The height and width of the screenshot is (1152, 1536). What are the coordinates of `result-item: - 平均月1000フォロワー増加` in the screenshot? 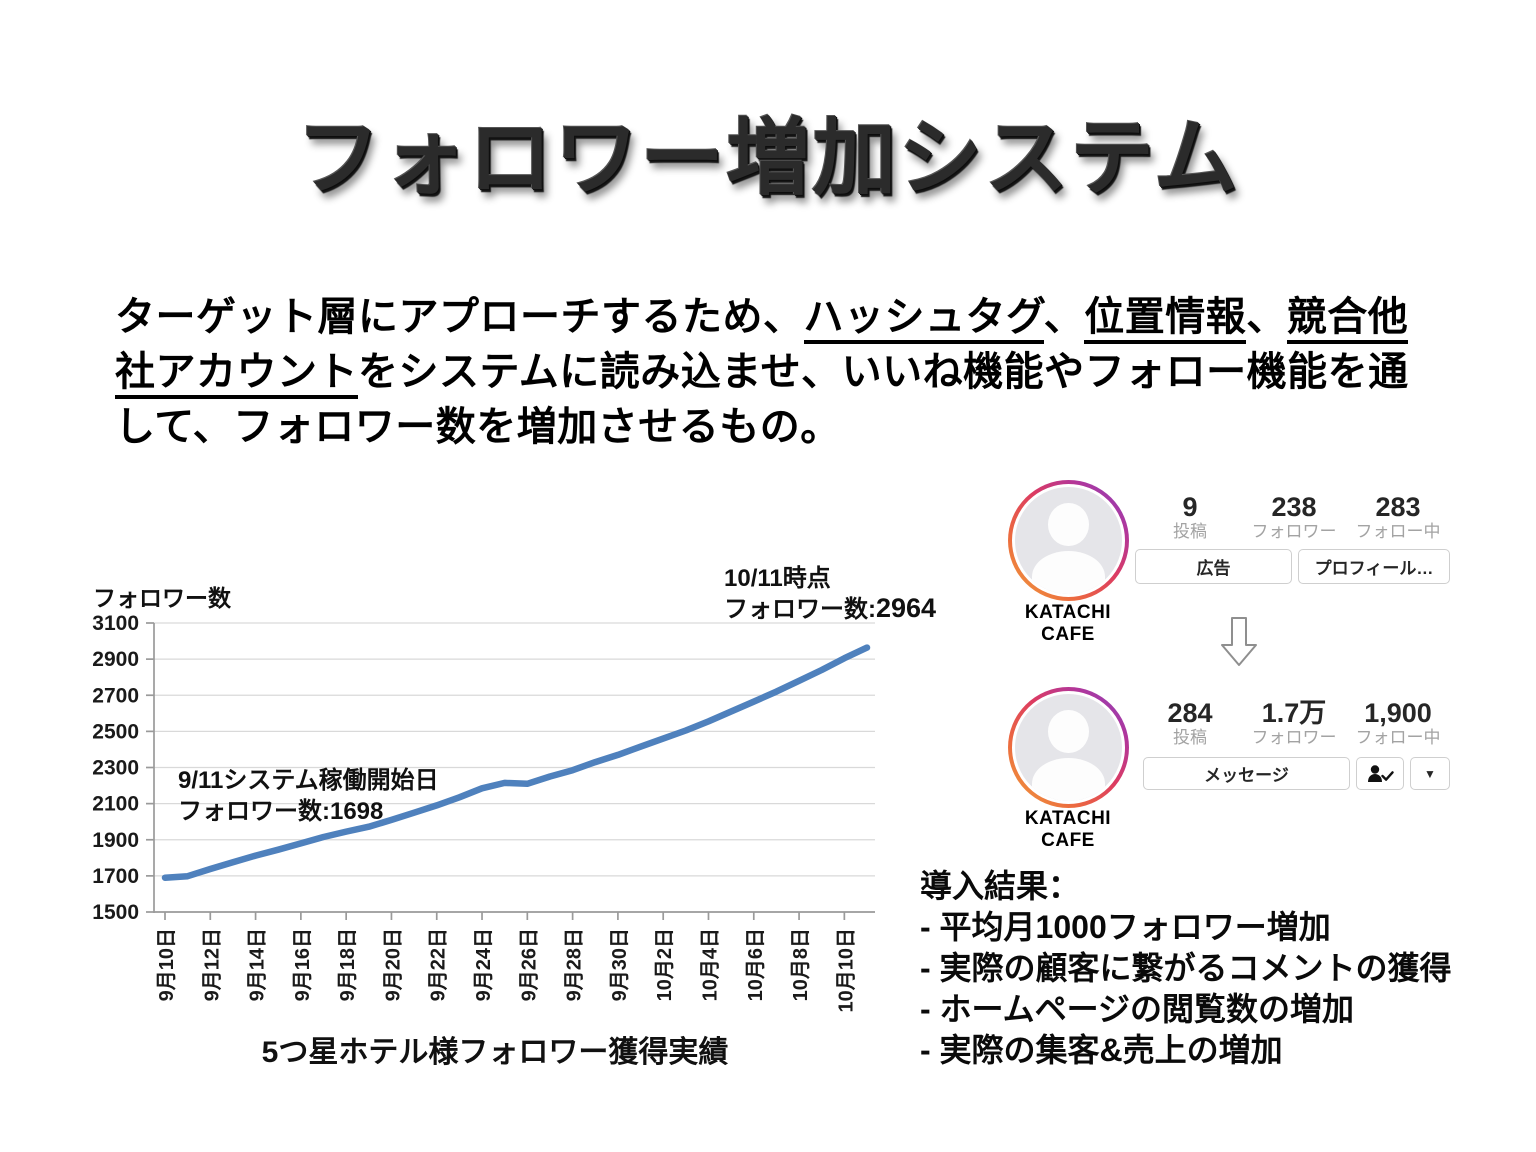 It's located at (1125, 927).